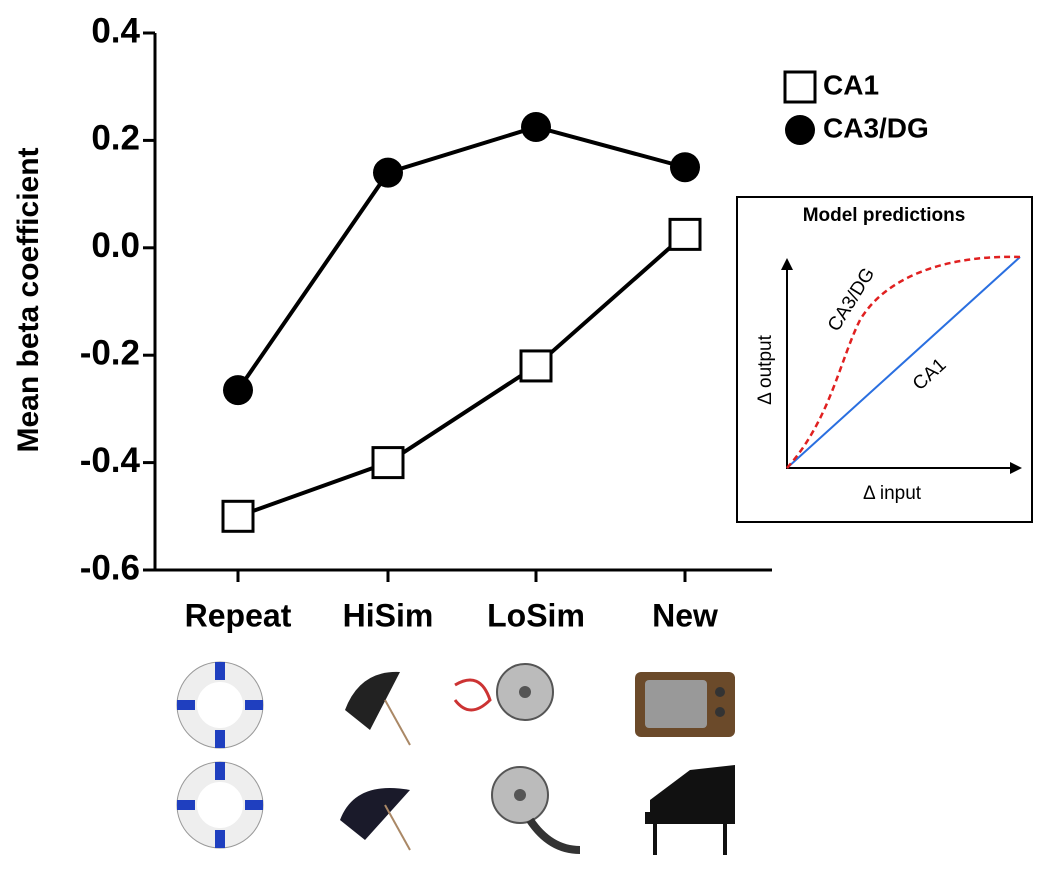 Image resolution: width=1050 pixels, height=877 pixels. I want to click on y-tick-label: -0.6, so click(110, 567).